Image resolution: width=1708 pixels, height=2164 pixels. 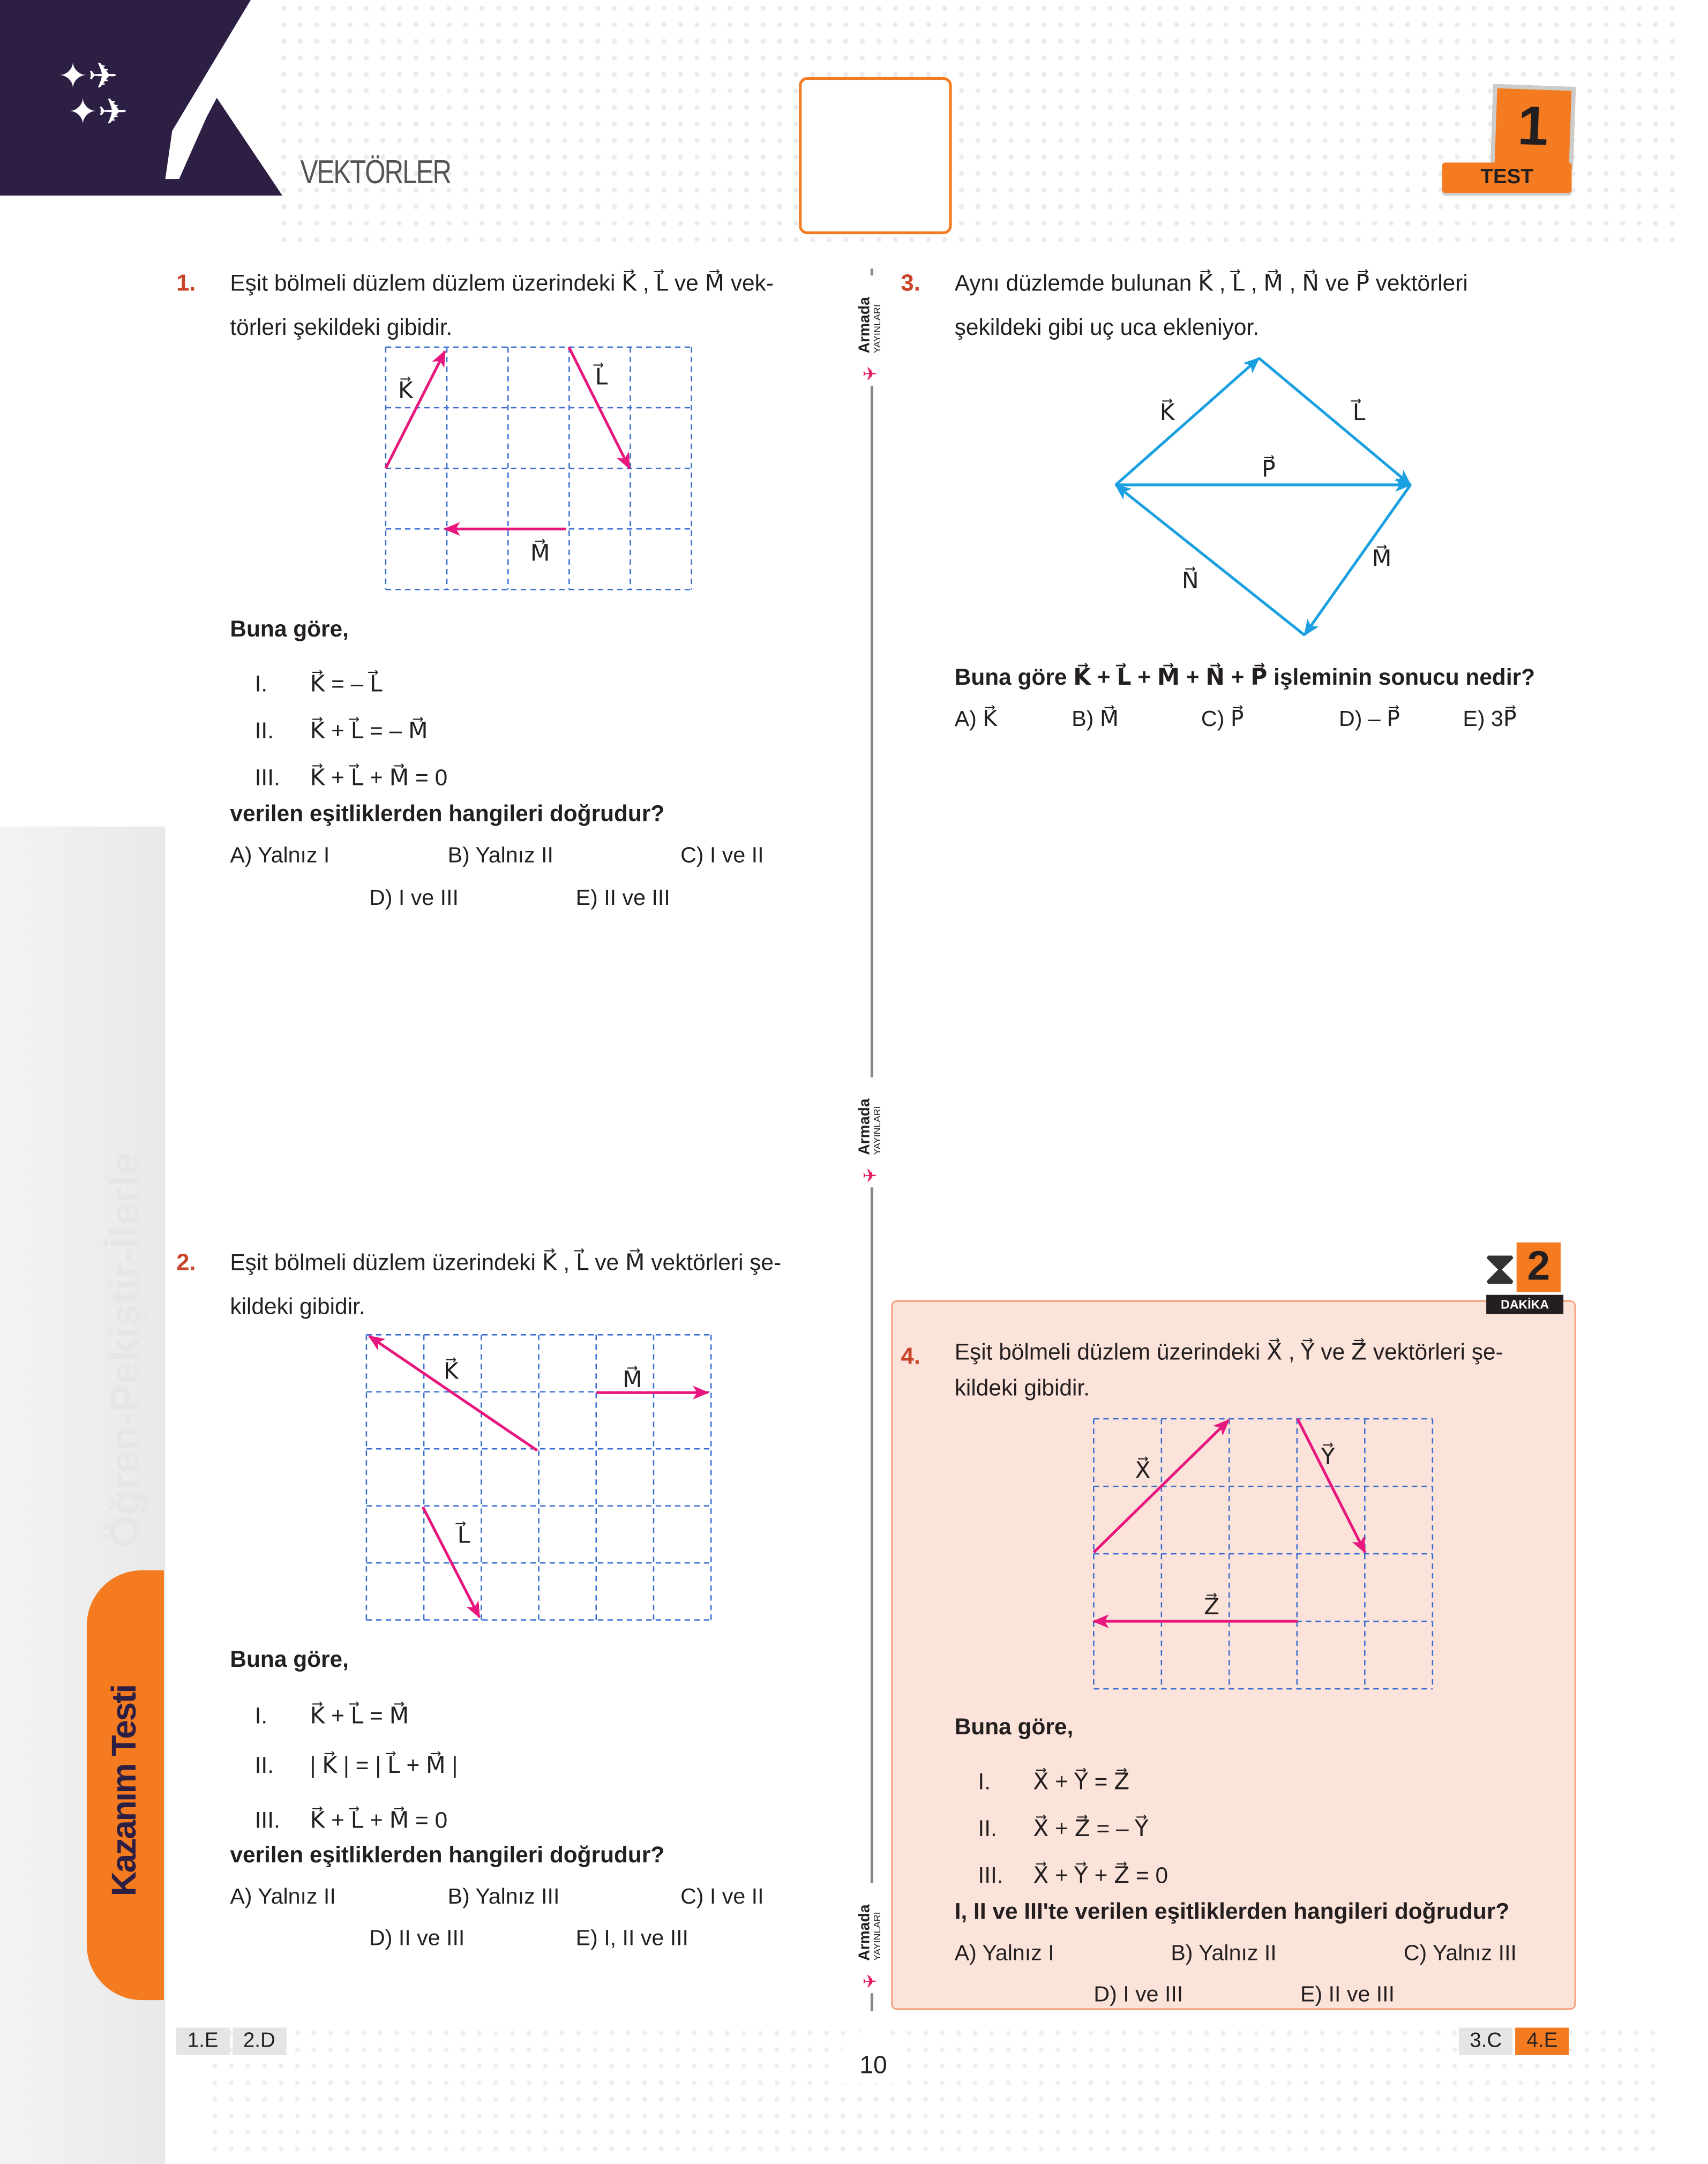 I want to click on statement: II. K⃗ + L⃗ = – M⃗, so click(x=341, y=731).